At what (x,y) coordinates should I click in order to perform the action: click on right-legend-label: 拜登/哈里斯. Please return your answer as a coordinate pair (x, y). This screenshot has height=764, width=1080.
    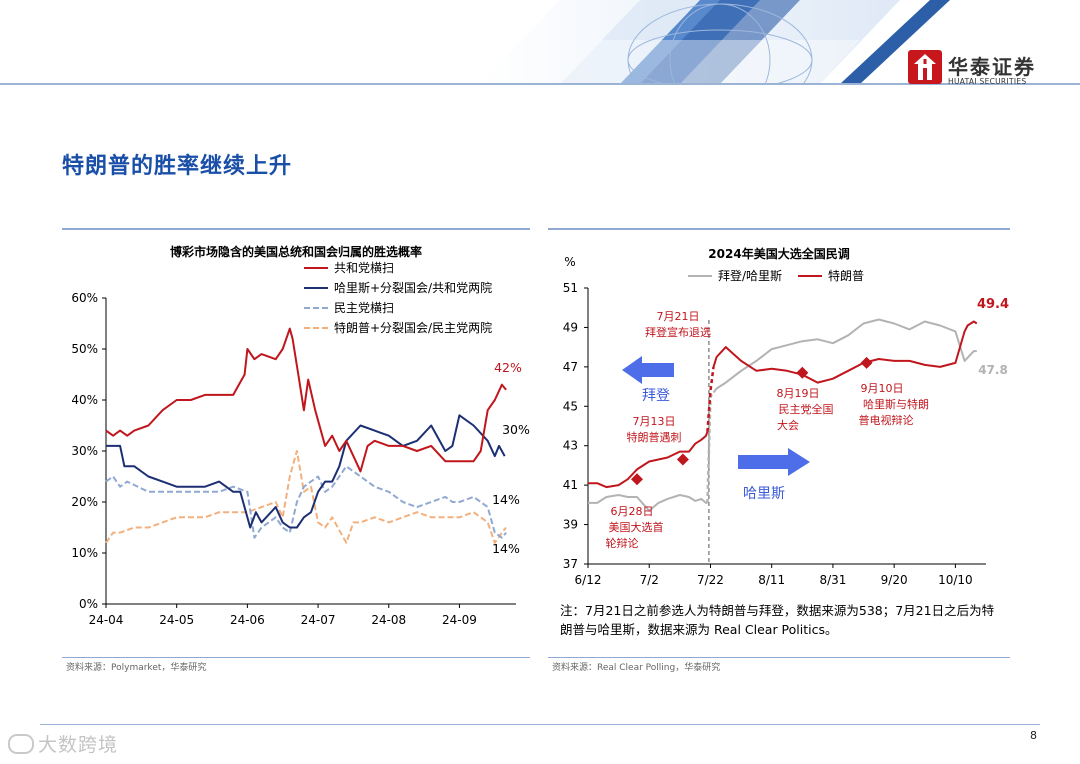
    Looking at the image, I should click on (750, 275).